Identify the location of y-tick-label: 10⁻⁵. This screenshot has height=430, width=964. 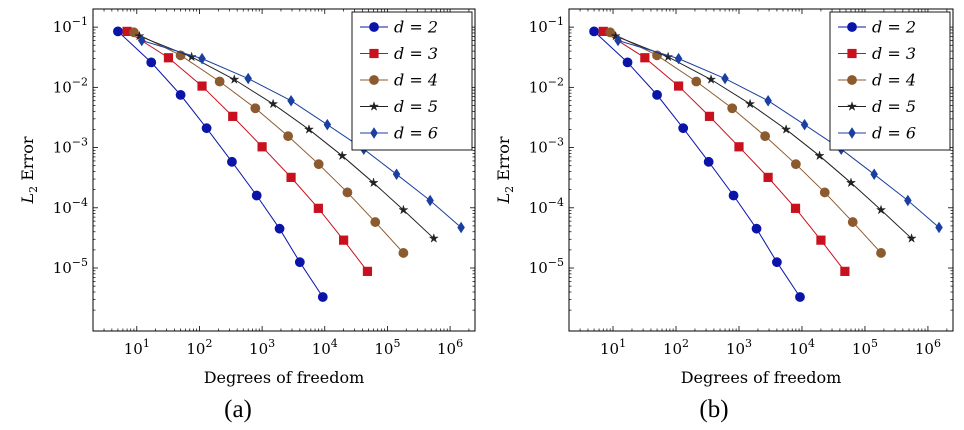
(70, 266).